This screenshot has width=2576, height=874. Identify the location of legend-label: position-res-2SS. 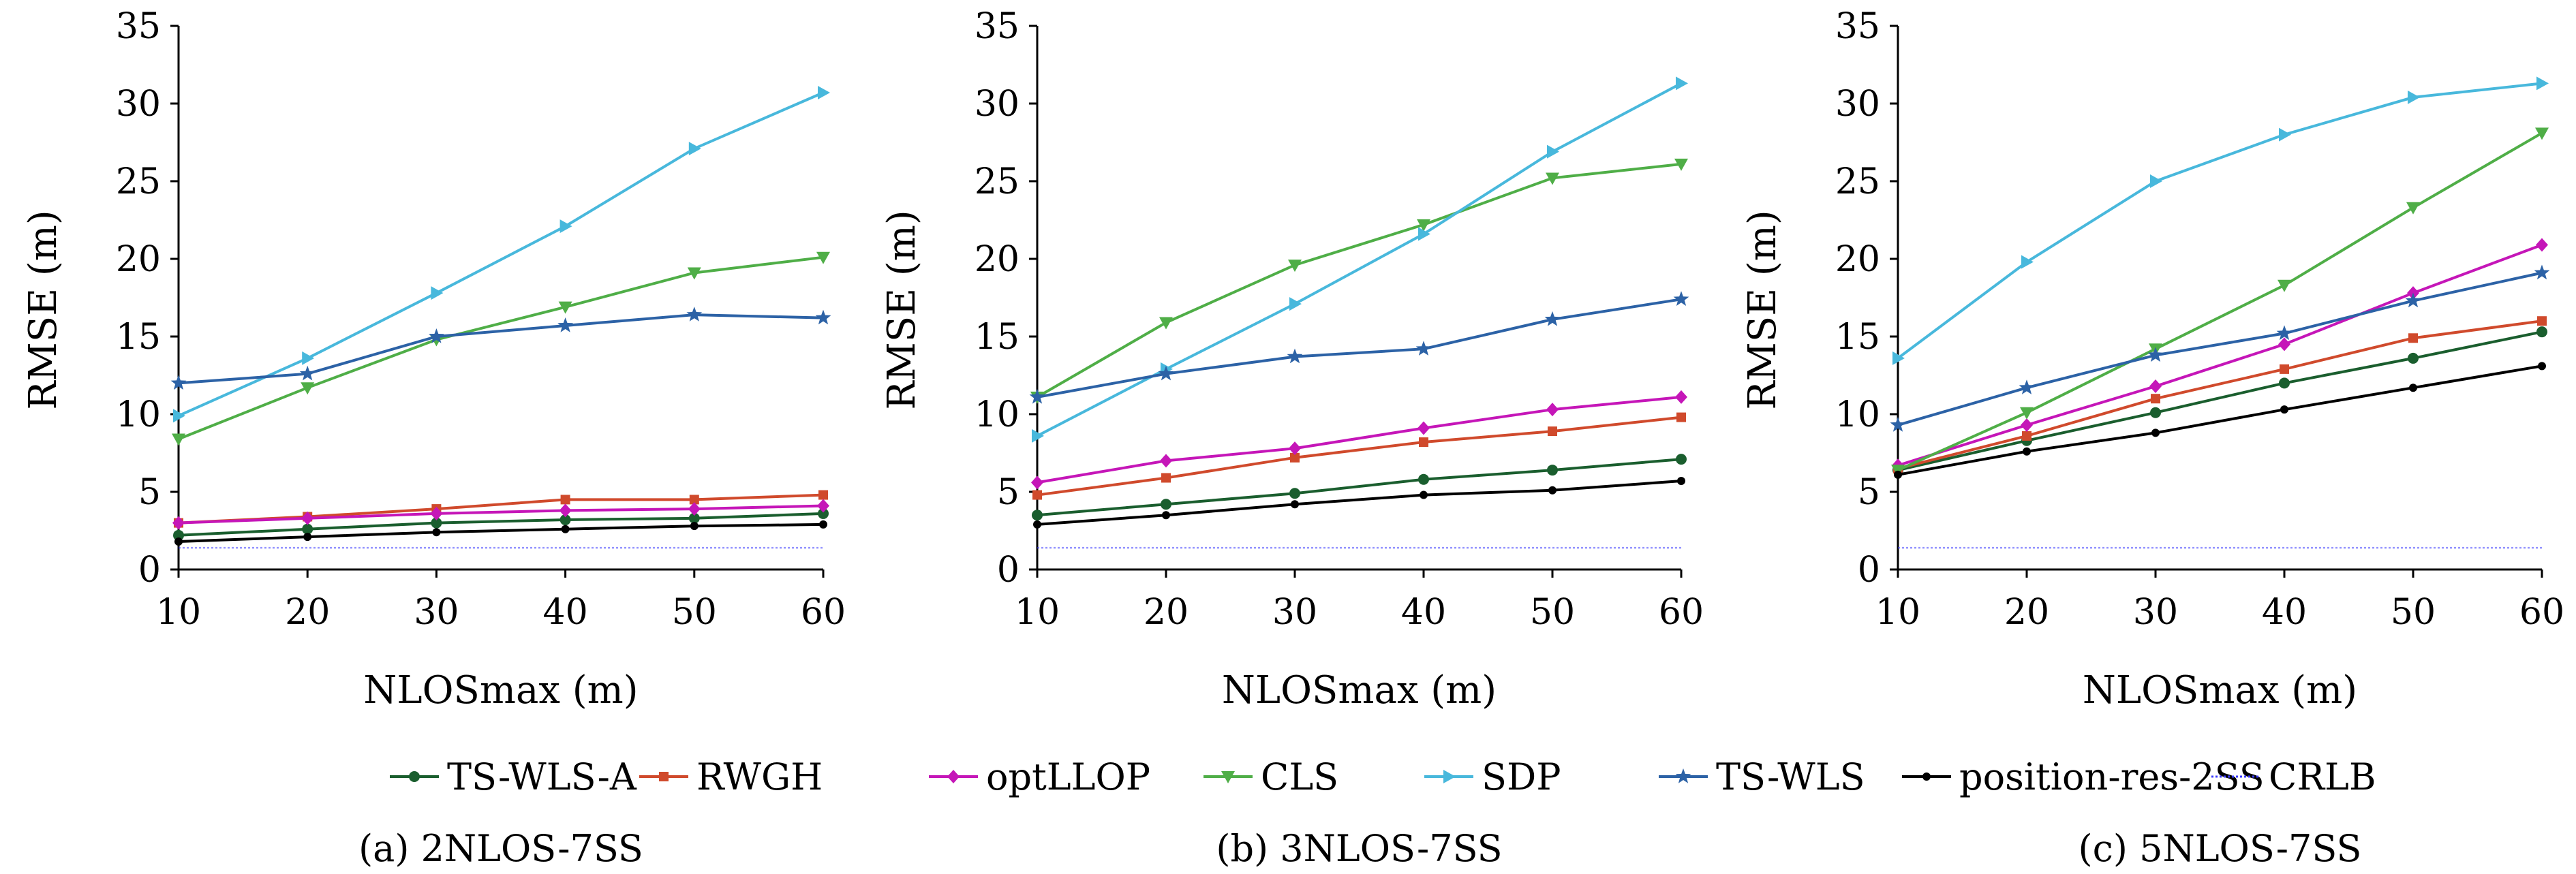
(2112, 776).